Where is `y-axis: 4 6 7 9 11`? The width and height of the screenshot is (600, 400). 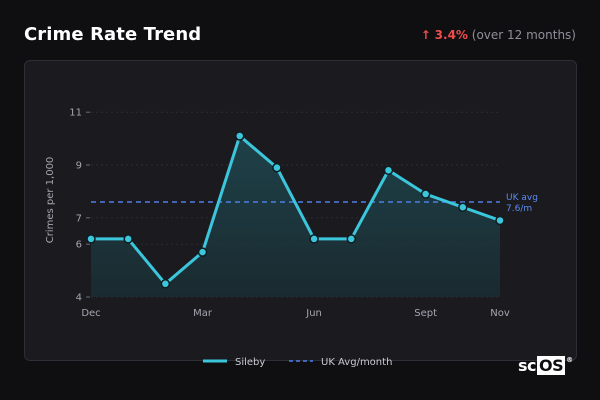
y-axis: 4 6 7 9 11 is located at coordinates (79, 206).